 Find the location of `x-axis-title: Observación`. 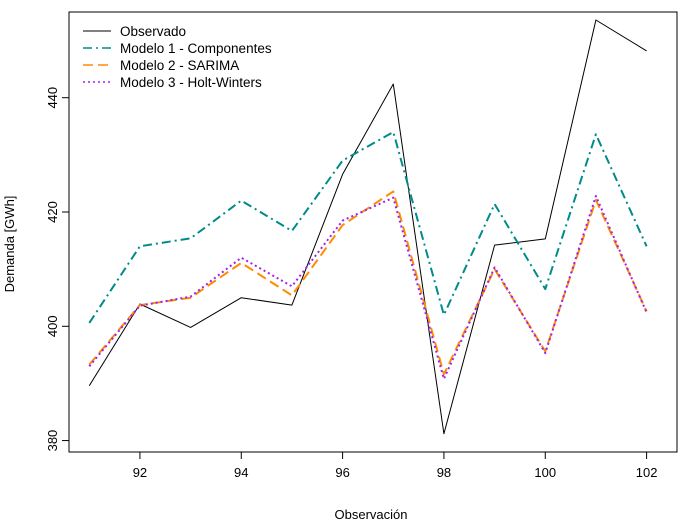

x-axis-title: Observación is located at coordinates (371, 514).